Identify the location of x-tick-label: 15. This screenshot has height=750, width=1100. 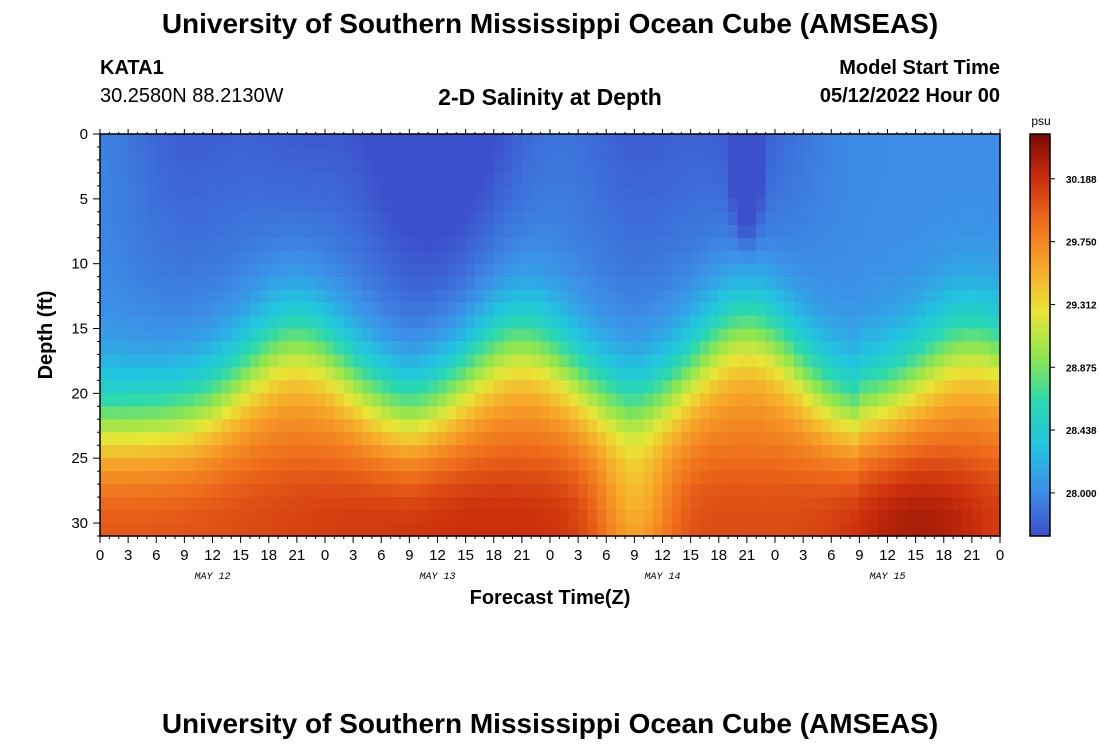
(915, 555).